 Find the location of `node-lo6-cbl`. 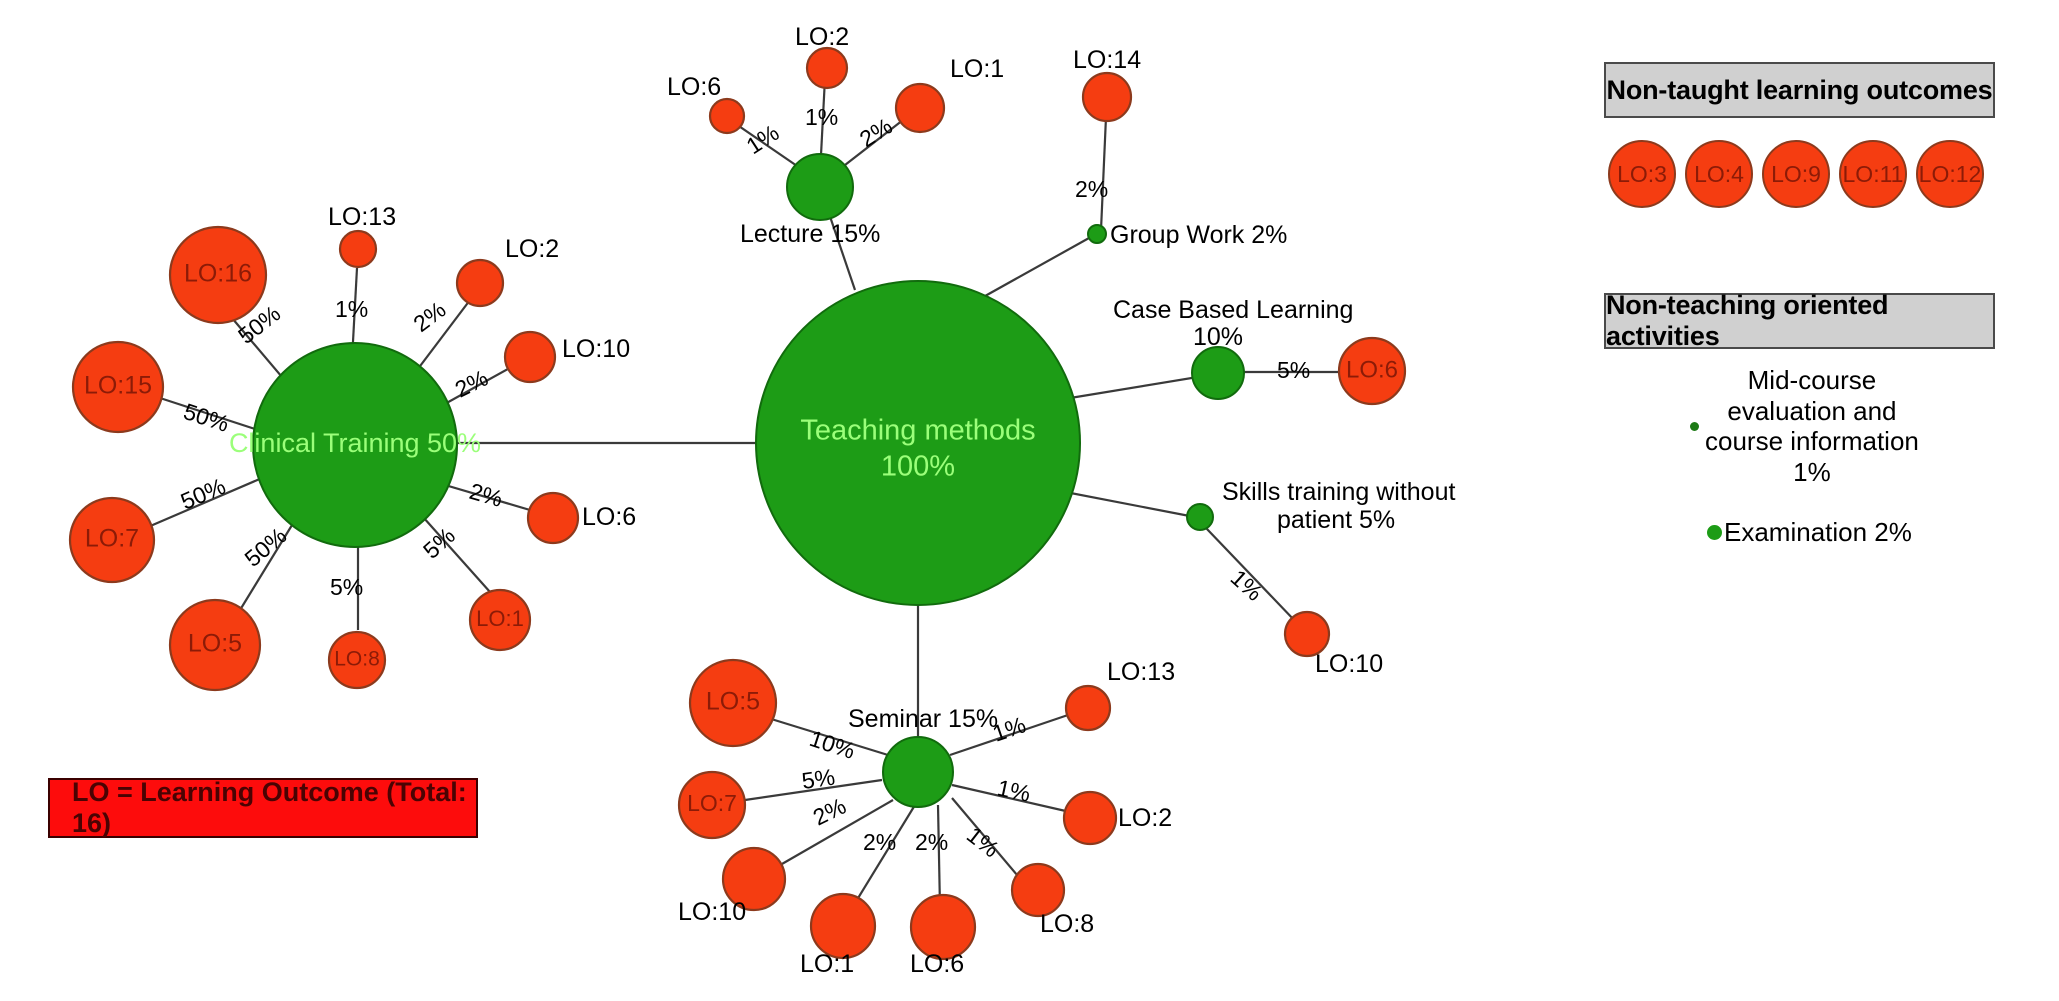

node-lo6-cbl is located at coordinates (1372, 371).